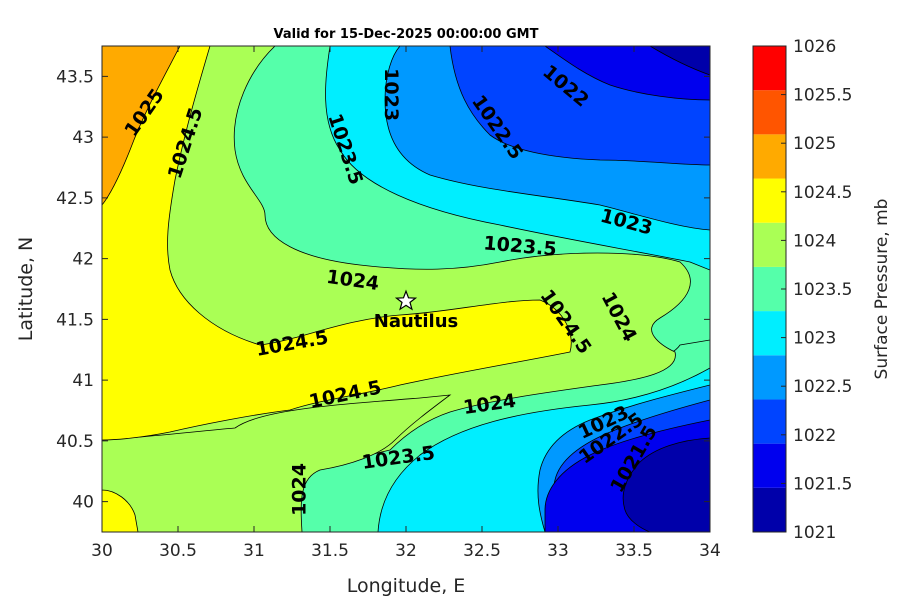 This screenshot has width=900, height=600. Describe the element at coordinates (300, 489) in the screenshot. I see `contour-label: 1024` at that location.